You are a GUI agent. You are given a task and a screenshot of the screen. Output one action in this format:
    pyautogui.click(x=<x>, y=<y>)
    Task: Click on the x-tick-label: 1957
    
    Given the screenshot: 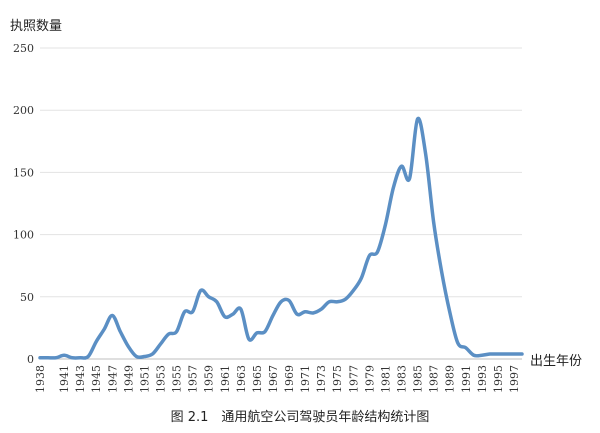 What is the action you would take?
    pyautogui.click(x=193, y=379)
    